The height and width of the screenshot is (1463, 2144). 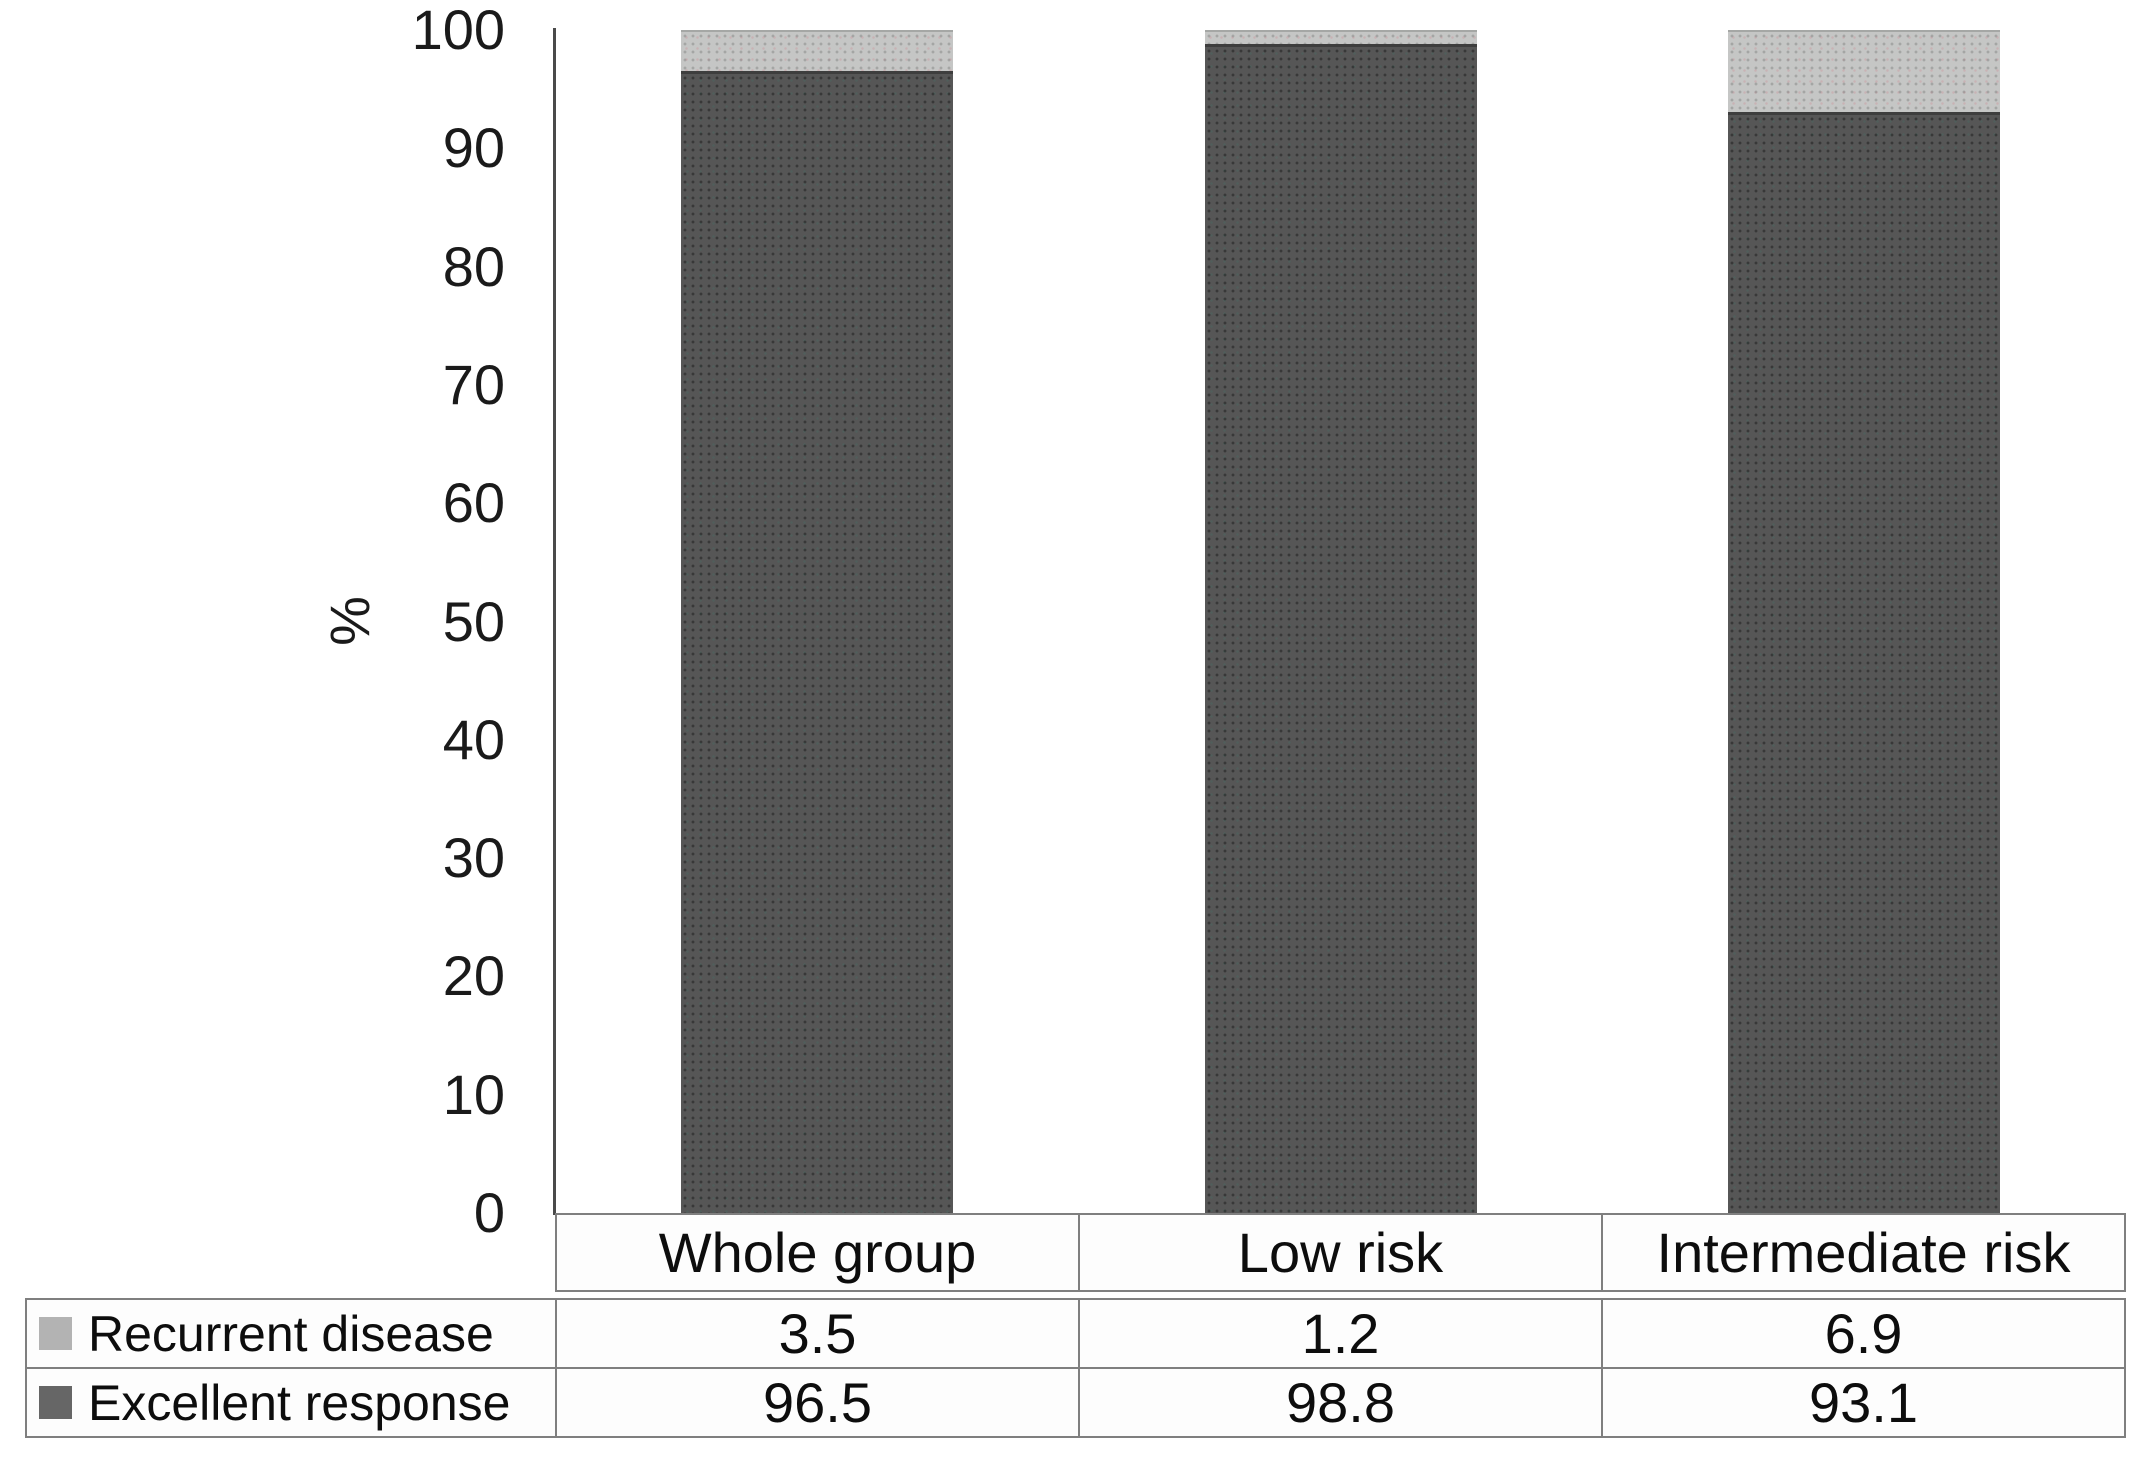 I want to click on y-tick-label: 0, so click(x=489, y=1212).